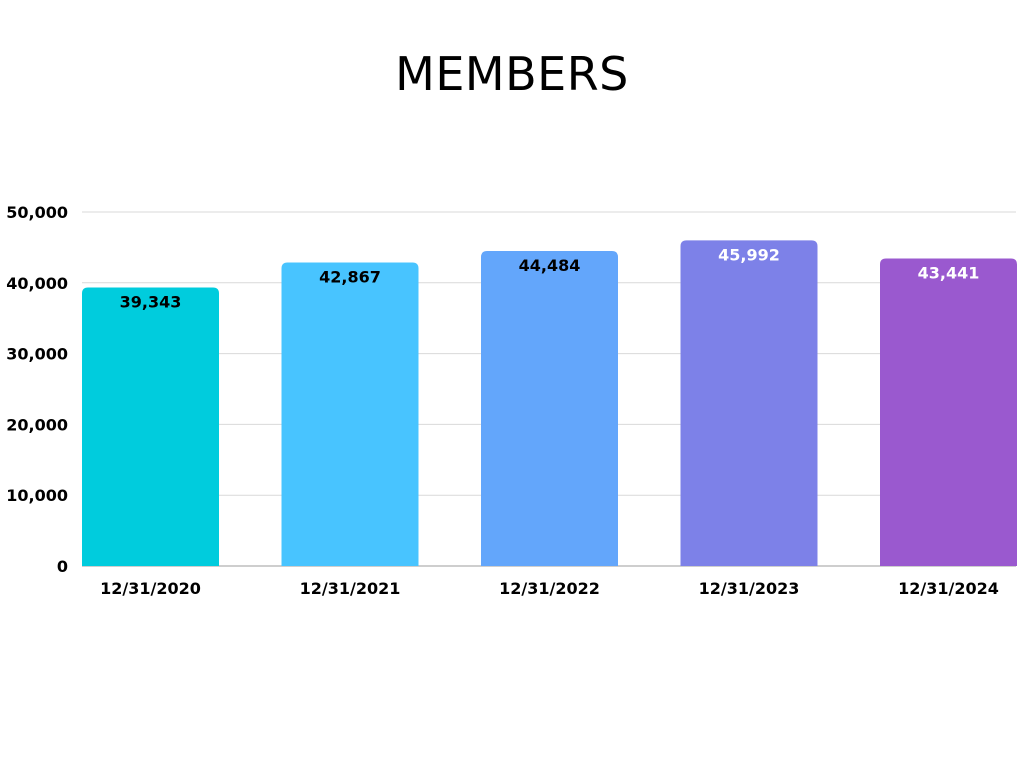 The image size is (1024, 768). I want to click on x-tick-label: 12/31/2021, so click(350, 588).